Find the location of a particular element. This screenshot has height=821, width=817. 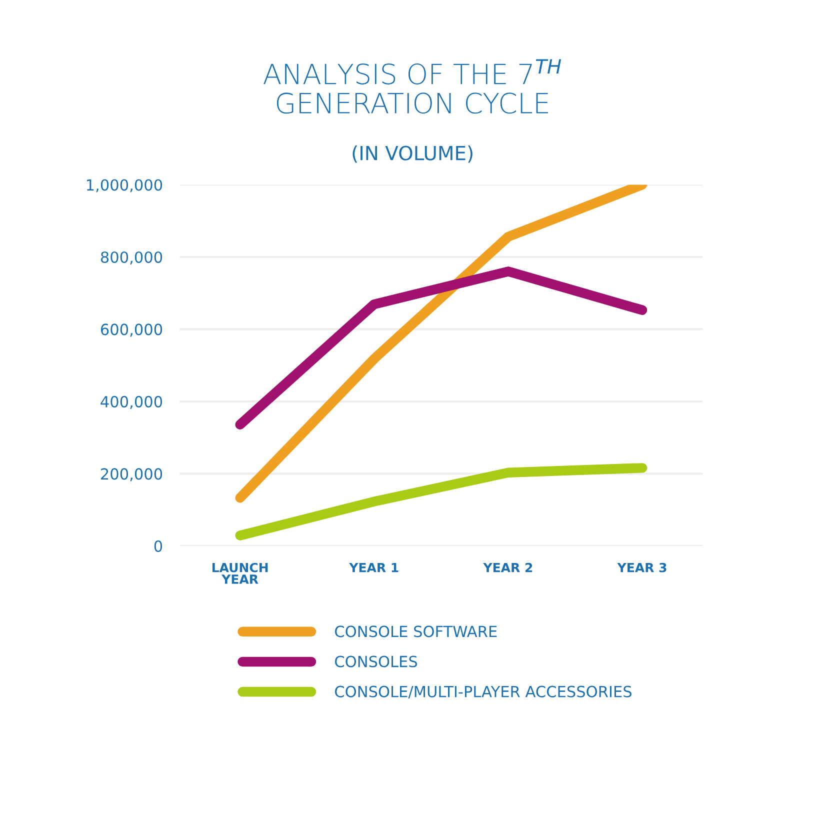

x-tick-label: LAUNCH YEAR is located at coordinates (240, 573).